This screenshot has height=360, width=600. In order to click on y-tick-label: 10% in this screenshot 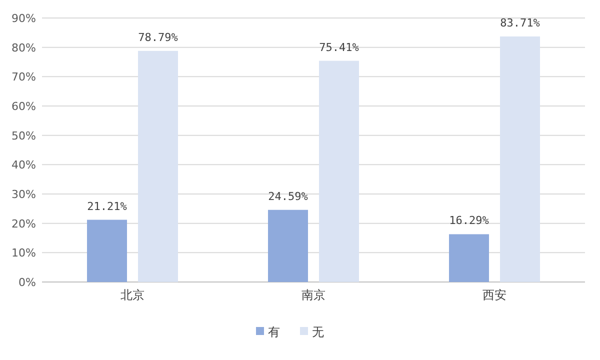, I will do `click(24, 253)`.